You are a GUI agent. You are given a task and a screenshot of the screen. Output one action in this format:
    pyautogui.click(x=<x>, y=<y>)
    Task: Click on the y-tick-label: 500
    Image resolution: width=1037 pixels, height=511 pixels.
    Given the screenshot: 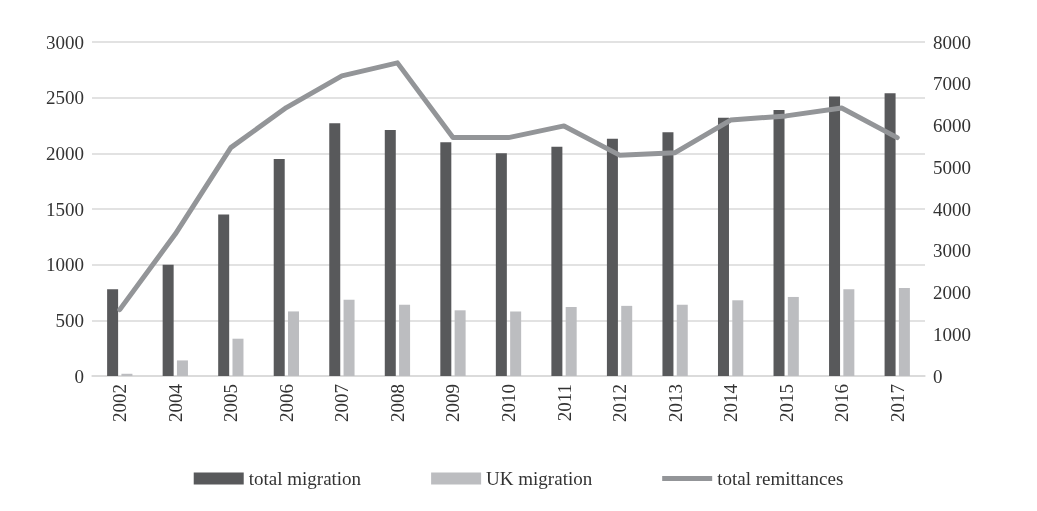 What is the action you would take?
    pyautogui.click(x=69, y=320)
    